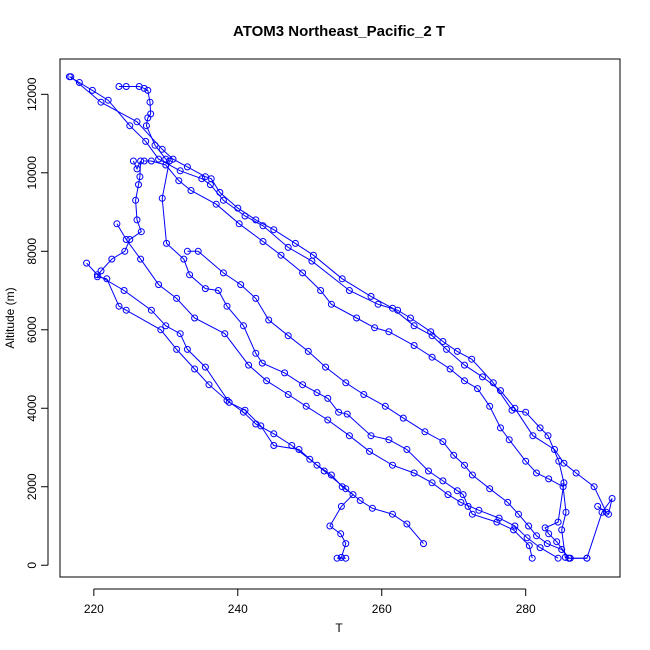 The height and width of the screenshot is (650, 650). Describe the element at coordinates (32, 408) in the screenshot. I see `y-tick-label: 4000` at that location.